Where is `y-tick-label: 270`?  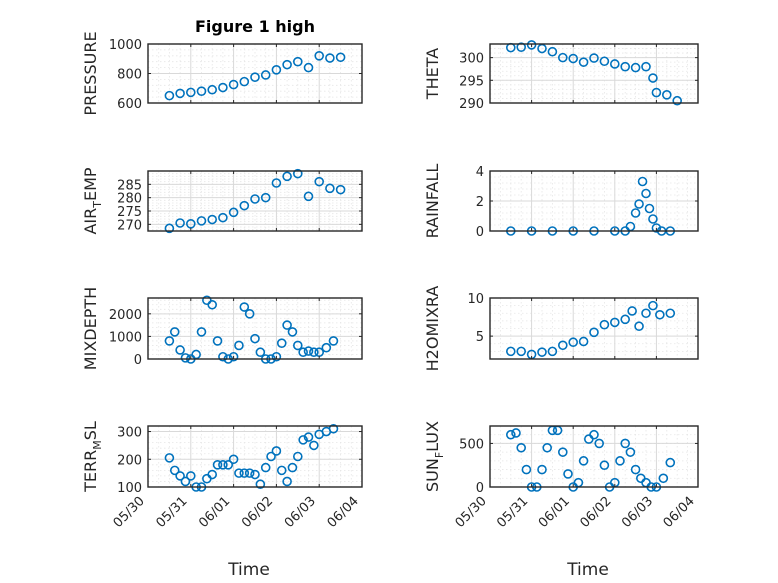
y-tick-label: 270 is located at coordinates (129, 225).